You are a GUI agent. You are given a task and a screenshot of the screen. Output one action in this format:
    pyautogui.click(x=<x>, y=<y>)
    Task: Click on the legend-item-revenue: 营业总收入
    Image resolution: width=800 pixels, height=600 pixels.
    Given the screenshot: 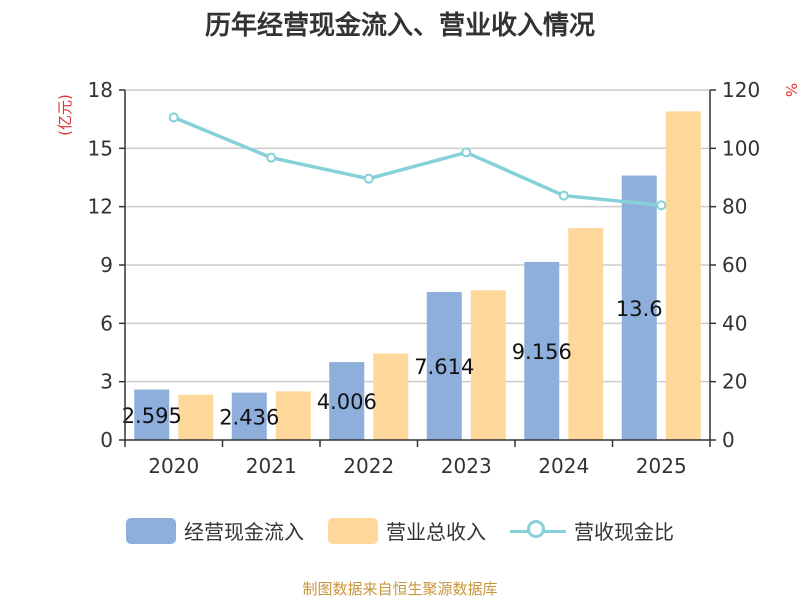 What is the action you would take?
    pyautogui.click(x=407, y=530)
    